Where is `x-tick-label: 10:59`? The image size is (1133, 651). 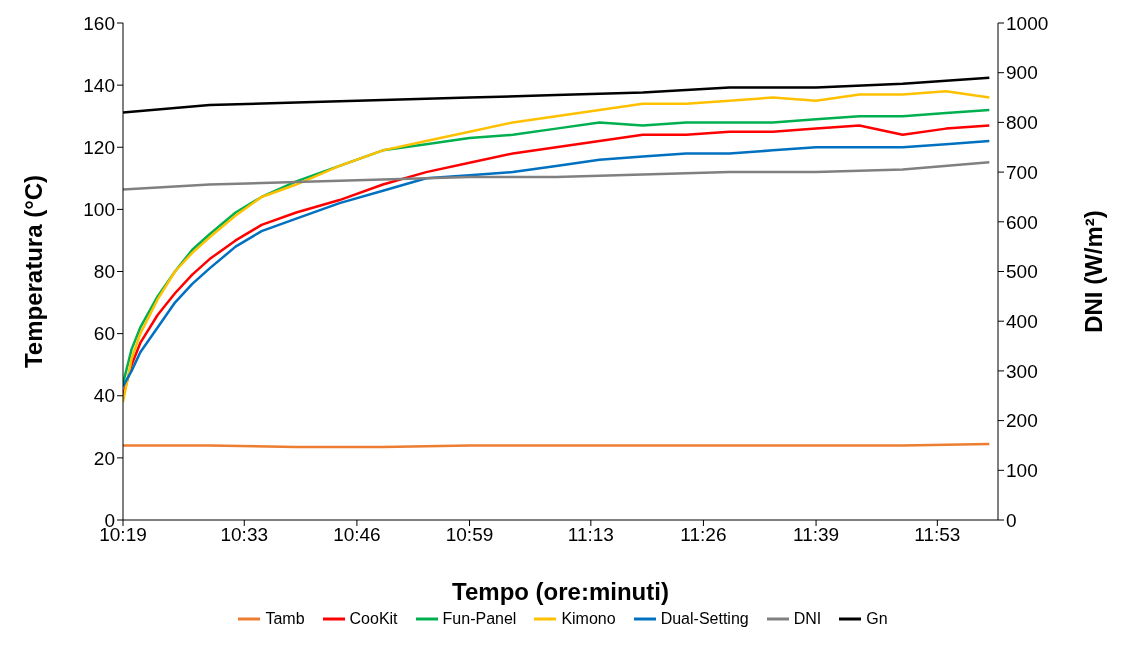 x-tick-label: 10:59 is located at coordinates (469, 535).